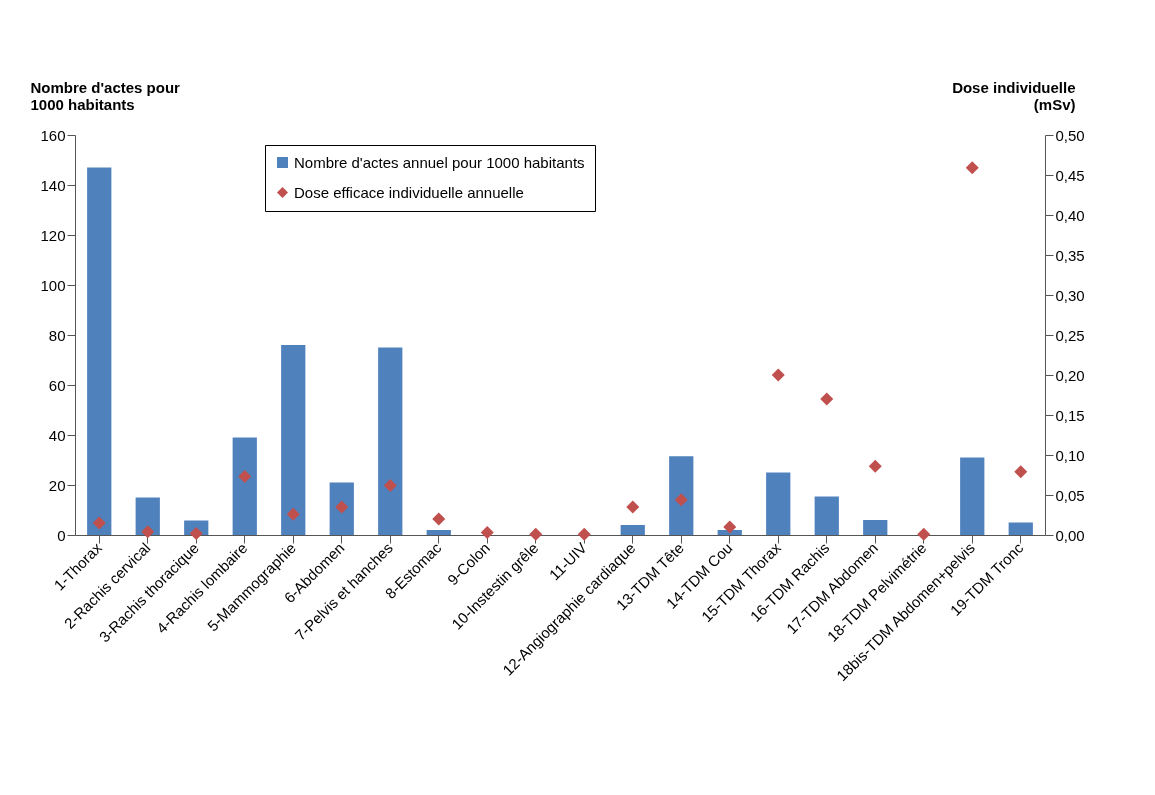 Image resolution: width=1155 pixels, height=795 pixels. Describe the element at coordinates (1070, 495) in the screenshot. I see `y2-tick-label: 0,05` at that location.